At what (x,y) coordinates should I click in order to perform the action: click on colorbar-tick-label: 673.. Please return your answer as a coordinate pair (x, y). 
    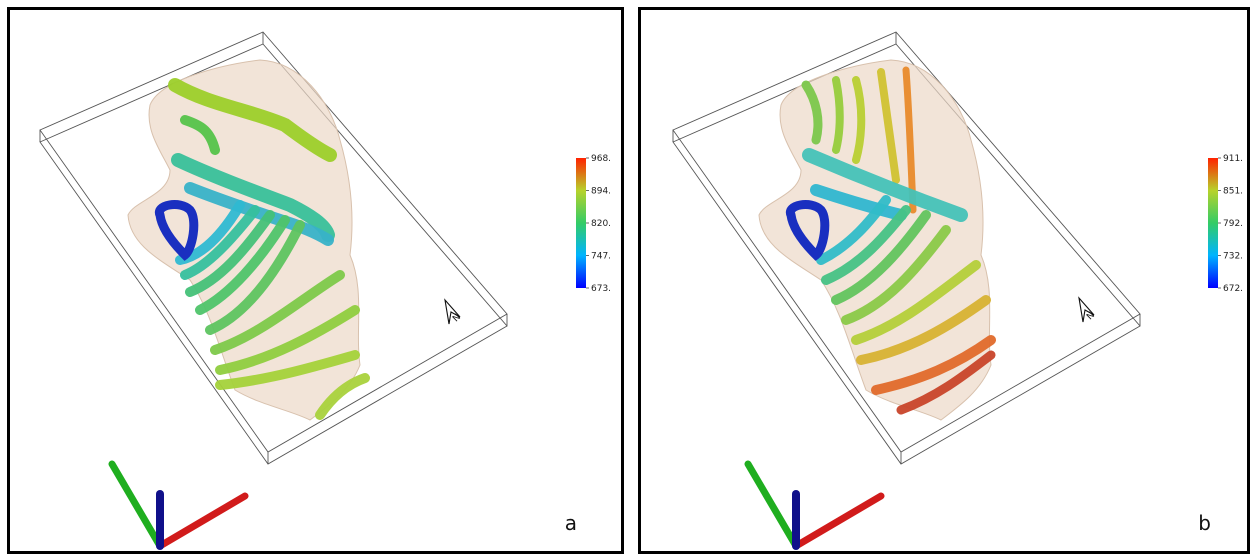
    Looking at the image, I should click on (601, 289).